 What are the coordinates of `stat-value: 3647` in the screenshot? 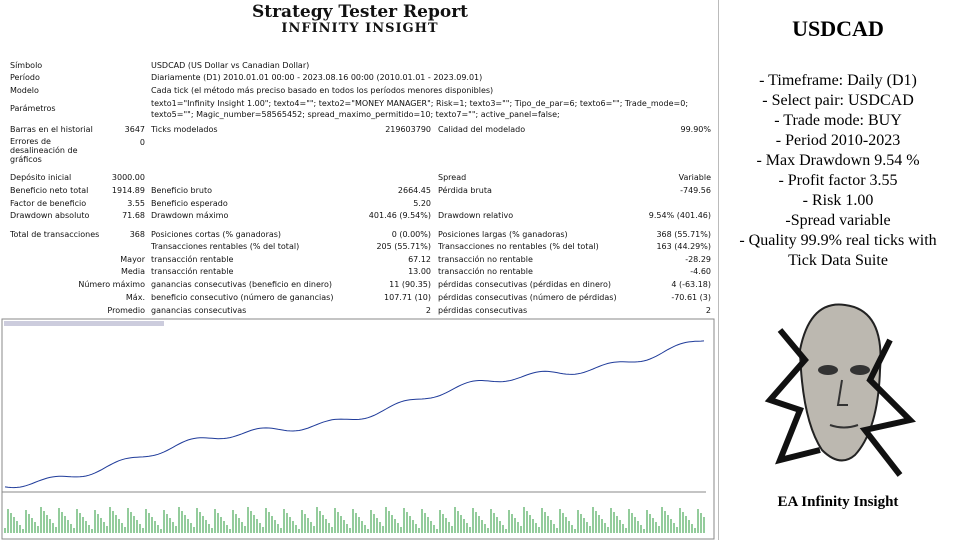 It's located at (134, 129).